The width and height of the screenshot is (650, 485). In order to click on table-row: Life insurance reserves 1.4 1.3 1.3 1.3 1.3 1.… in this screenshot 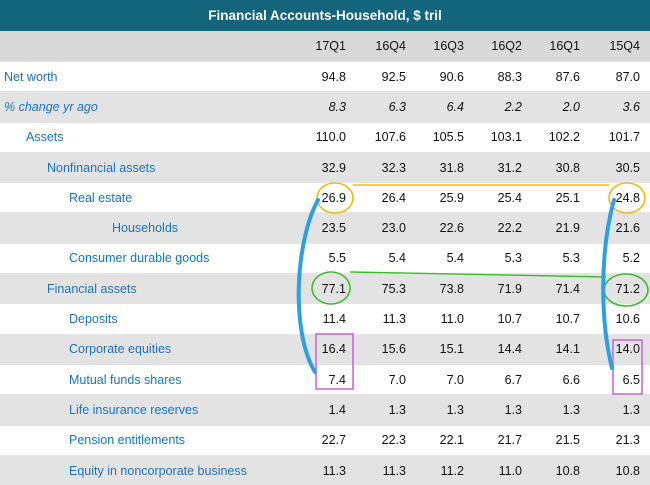, I will do `click(325, 409)`.